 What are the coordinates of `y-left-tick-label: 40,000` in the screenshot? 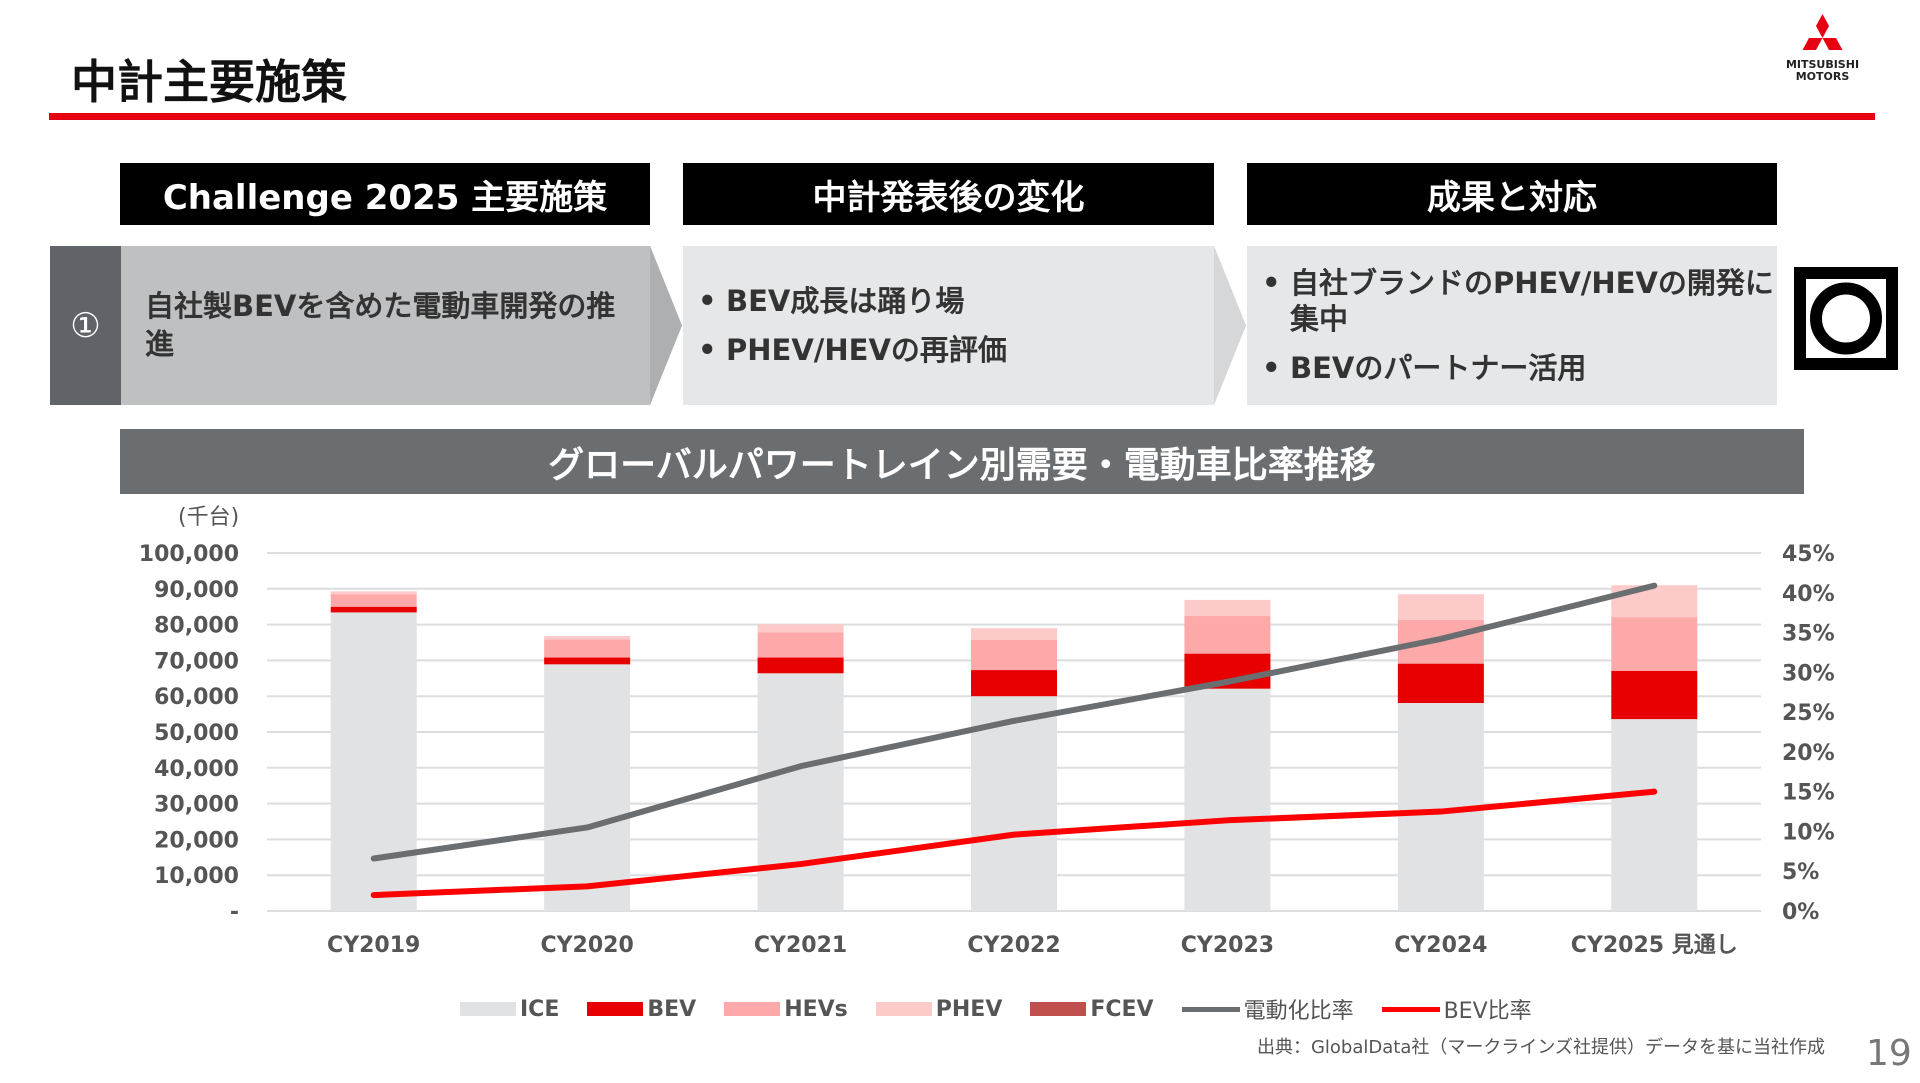 It's located at (196, 769).